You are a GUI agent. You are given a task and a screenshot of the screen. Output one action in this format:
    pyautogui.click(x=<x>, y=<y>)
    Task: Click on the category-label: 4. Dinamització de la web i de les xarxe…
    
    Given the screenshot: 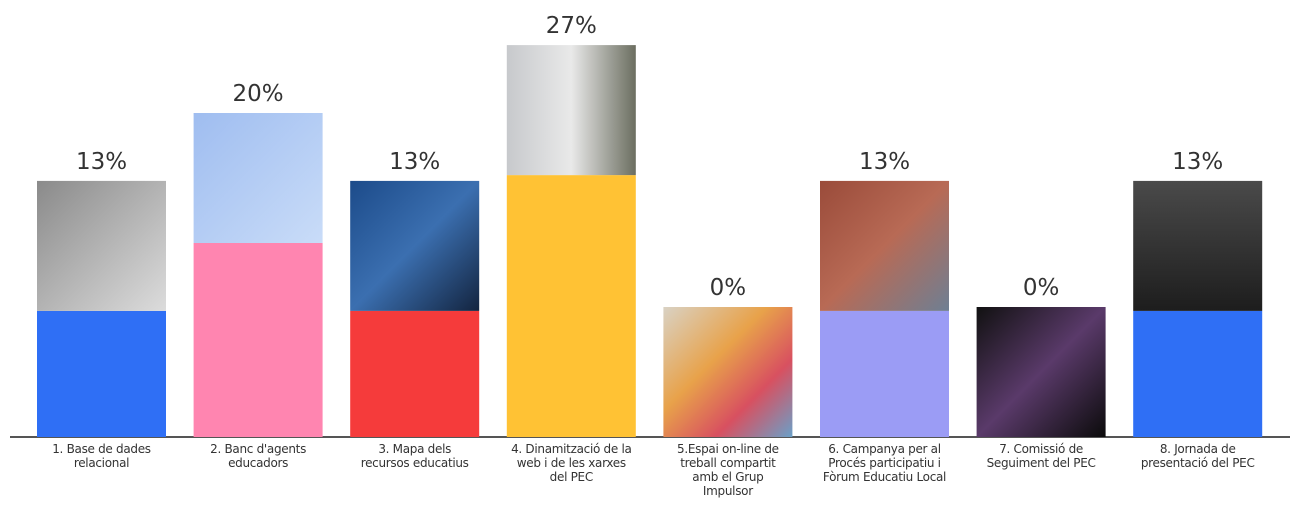 What is the action you would take?
    pyautogui.click(x=571, y=463)
    